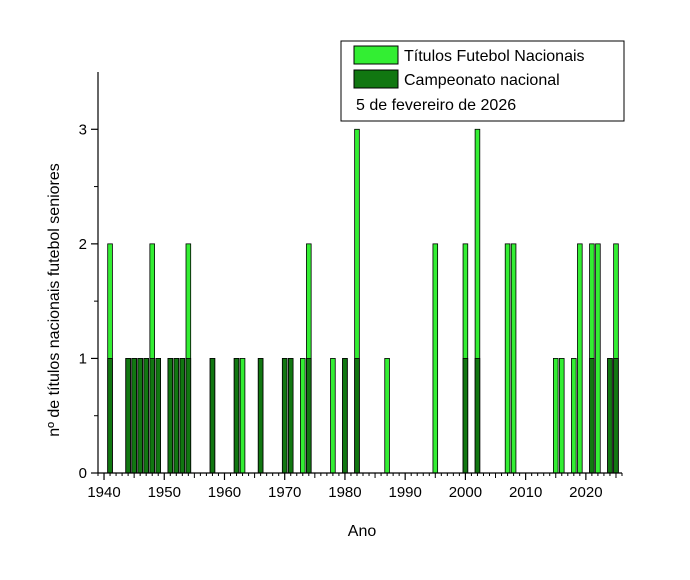 This screenshot has height=580, width=690. I want to click on x-tick-label-2000: 2000, so click(465, 492).